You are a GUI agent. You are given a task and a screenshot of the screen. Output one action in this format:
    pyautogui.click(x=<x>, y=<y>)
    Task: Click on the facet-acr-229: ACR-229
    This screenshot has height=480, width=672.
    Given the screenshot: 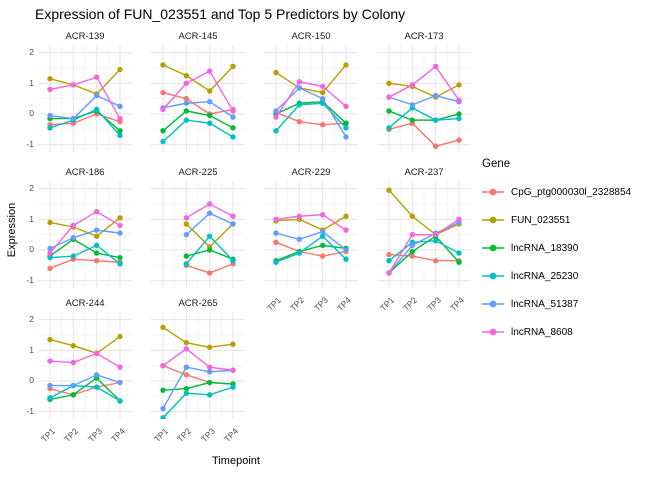 What is the action you would take?
    pyautogui.click(x=311, y=227)
    